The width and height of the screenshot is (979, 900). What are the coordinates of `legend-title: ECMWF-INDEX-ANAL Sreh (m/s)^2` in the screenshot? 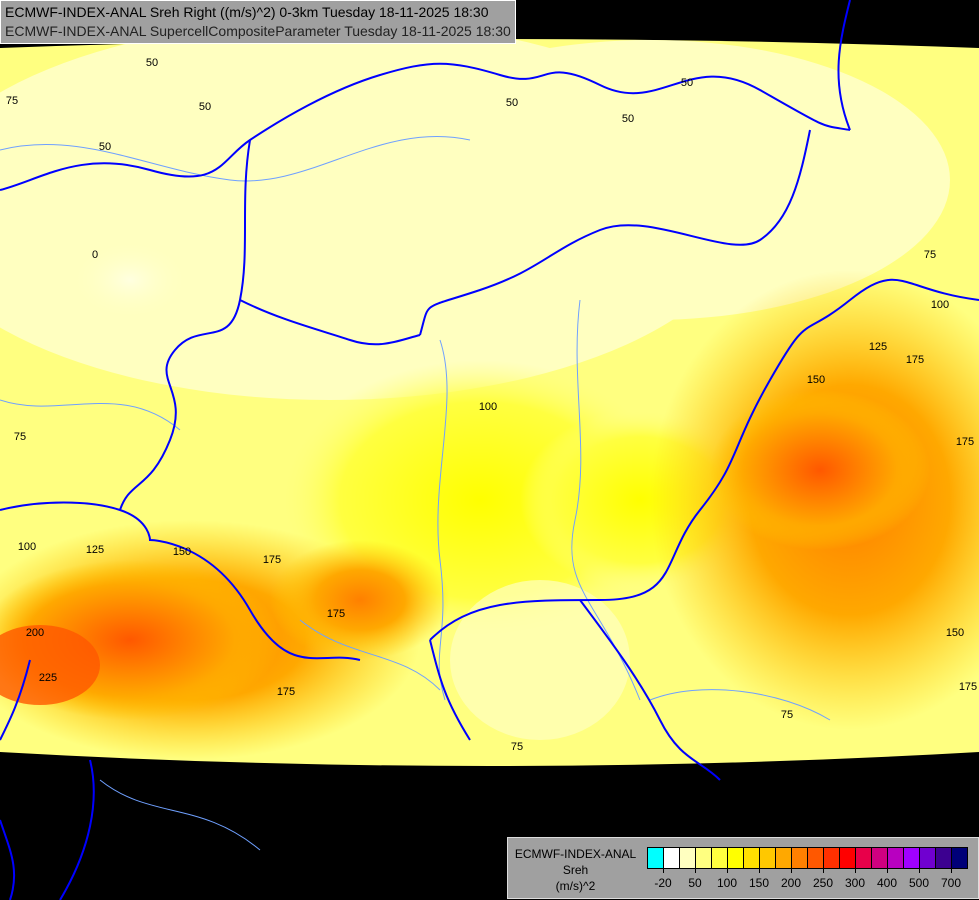 It's located at (575, 870).